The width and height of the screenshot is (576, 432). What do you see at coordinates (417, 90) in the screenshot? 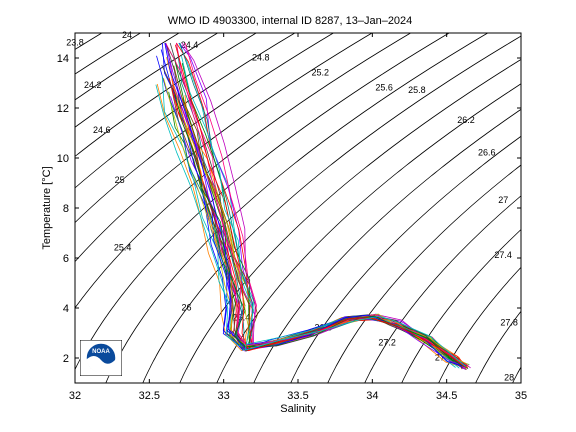
I see `isopycnal-label: 25.8` at bounding box center [417, 90].